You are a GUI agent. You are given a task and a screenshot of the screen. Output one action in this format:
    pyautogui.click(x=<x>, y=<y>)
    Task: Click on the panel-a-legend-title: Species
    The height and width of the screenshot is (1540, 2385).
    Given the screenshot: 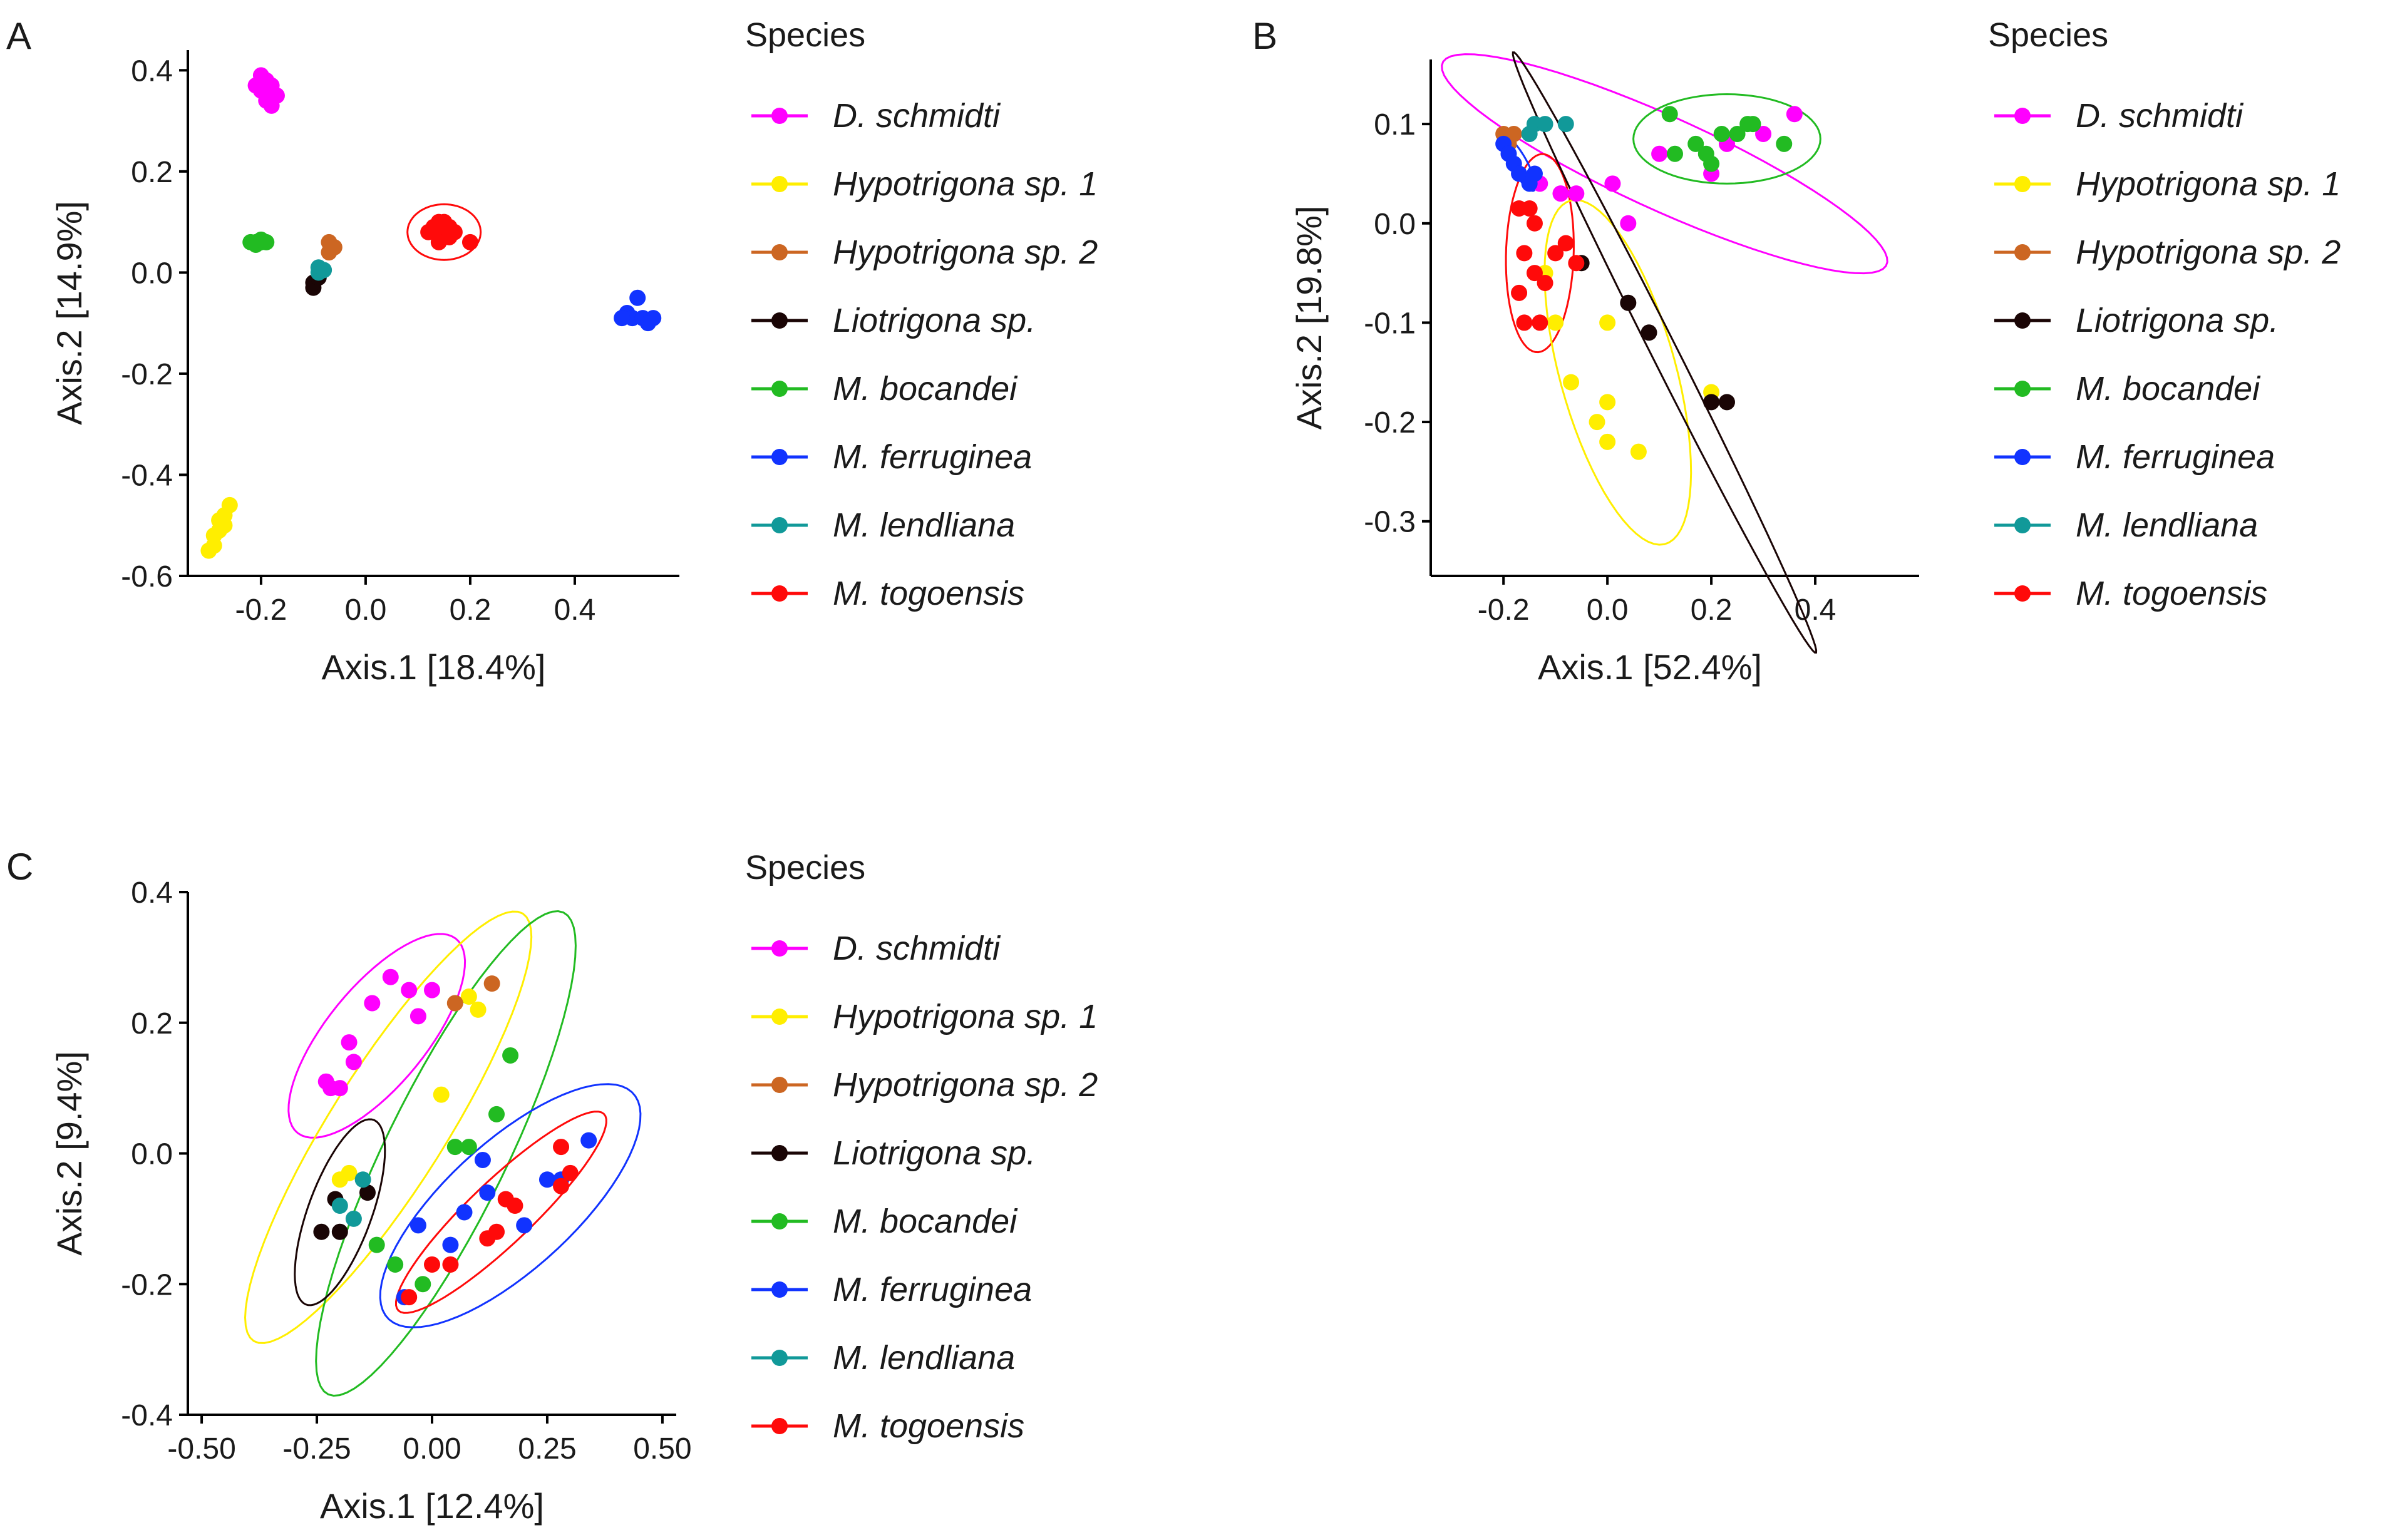 What is the action you would take?
    pyautogui.click(x=805, y=35)
    